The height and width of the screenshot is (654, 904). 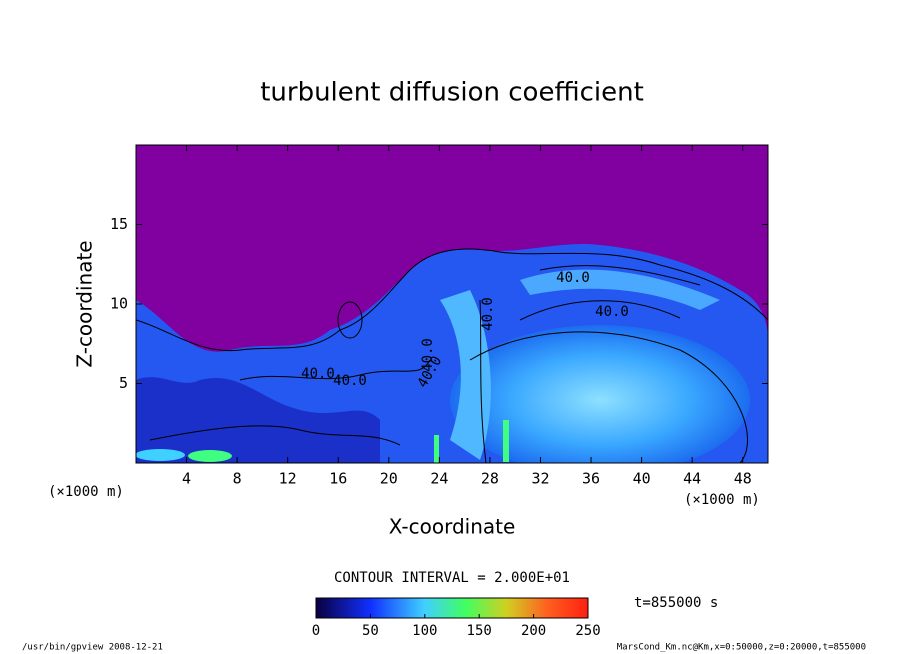 I want to click on x-tick-label: 16, so click(x=338, y=479).